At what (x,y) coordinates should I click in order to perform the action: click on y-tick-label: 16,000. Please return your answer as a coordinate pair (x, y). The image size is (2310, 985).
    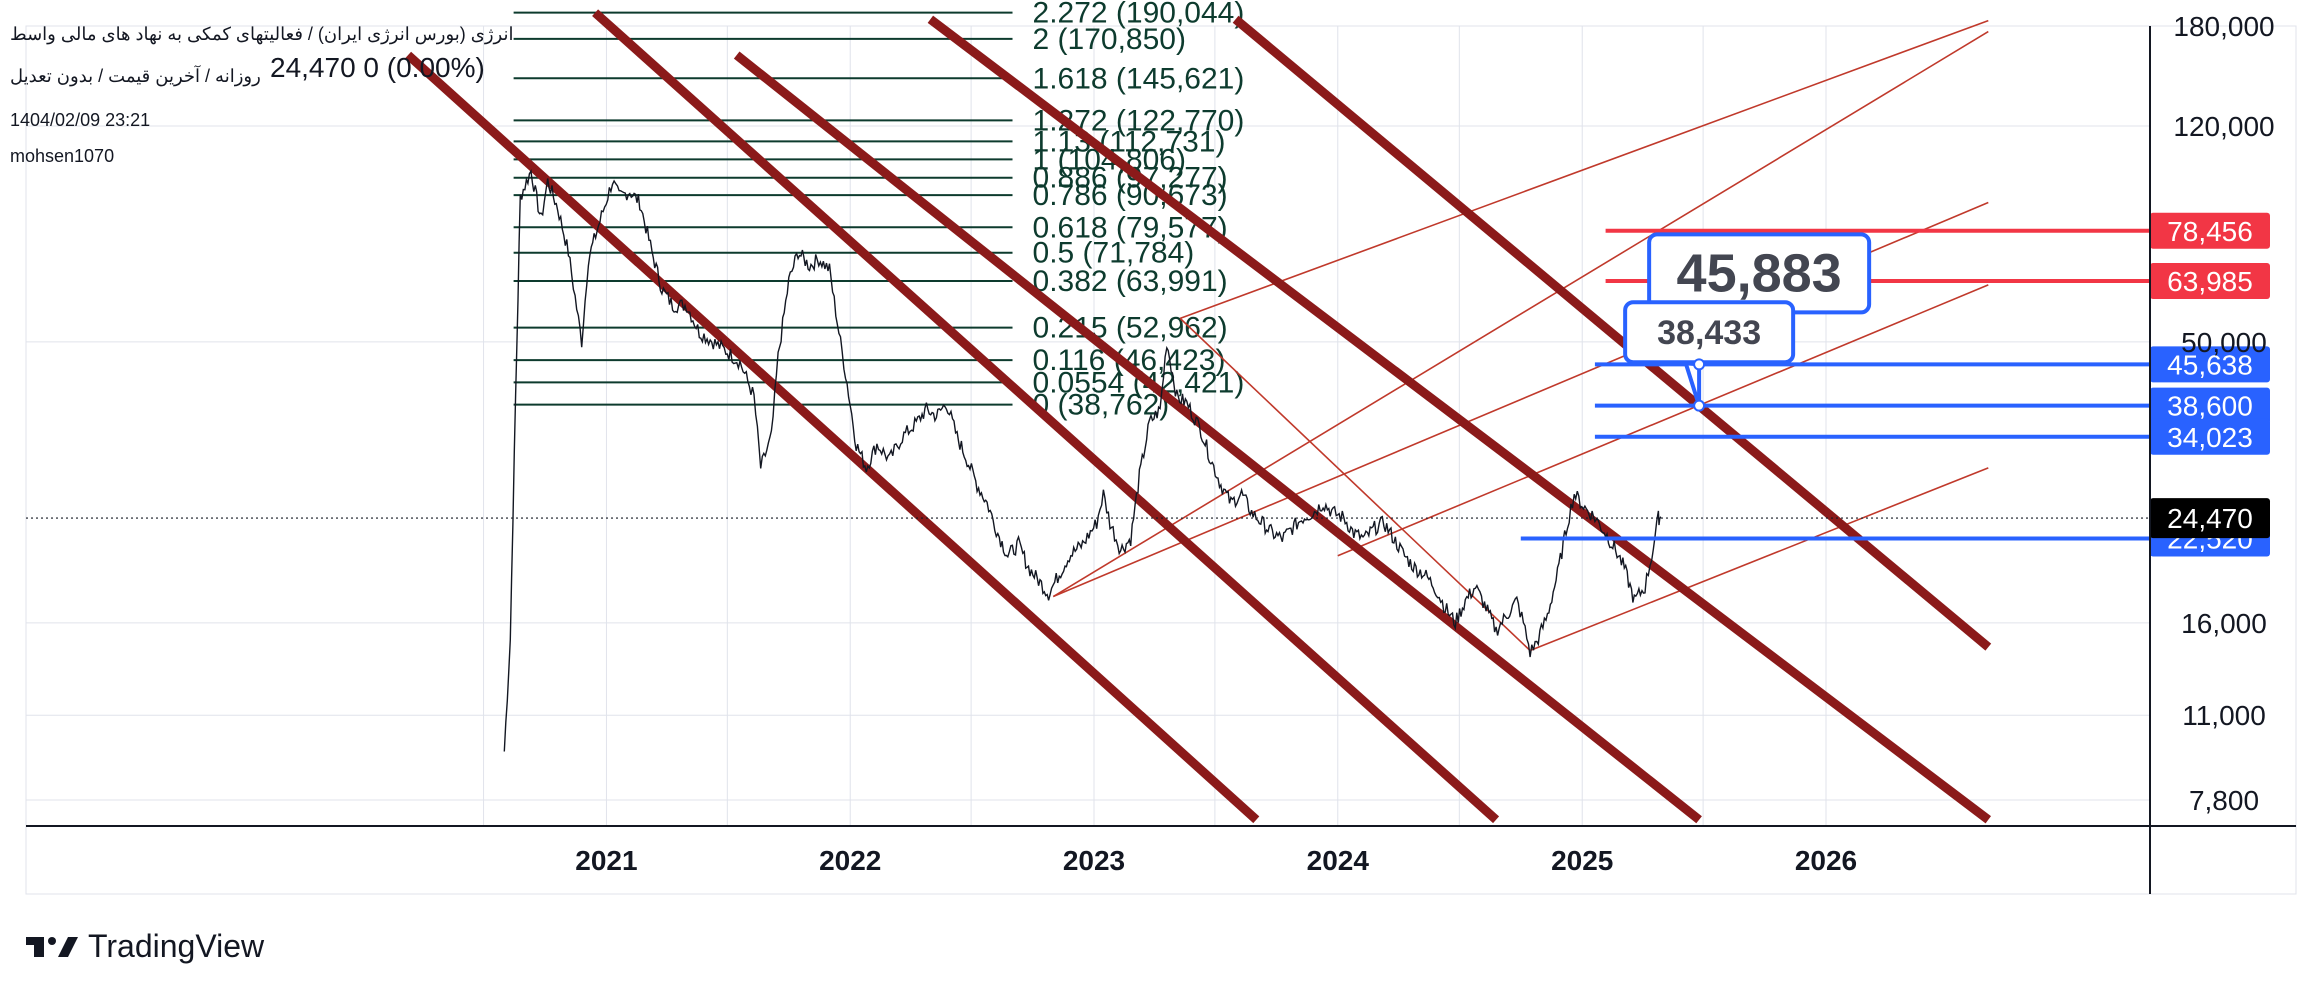
    Looking at the image, I should click on (2224, 623).